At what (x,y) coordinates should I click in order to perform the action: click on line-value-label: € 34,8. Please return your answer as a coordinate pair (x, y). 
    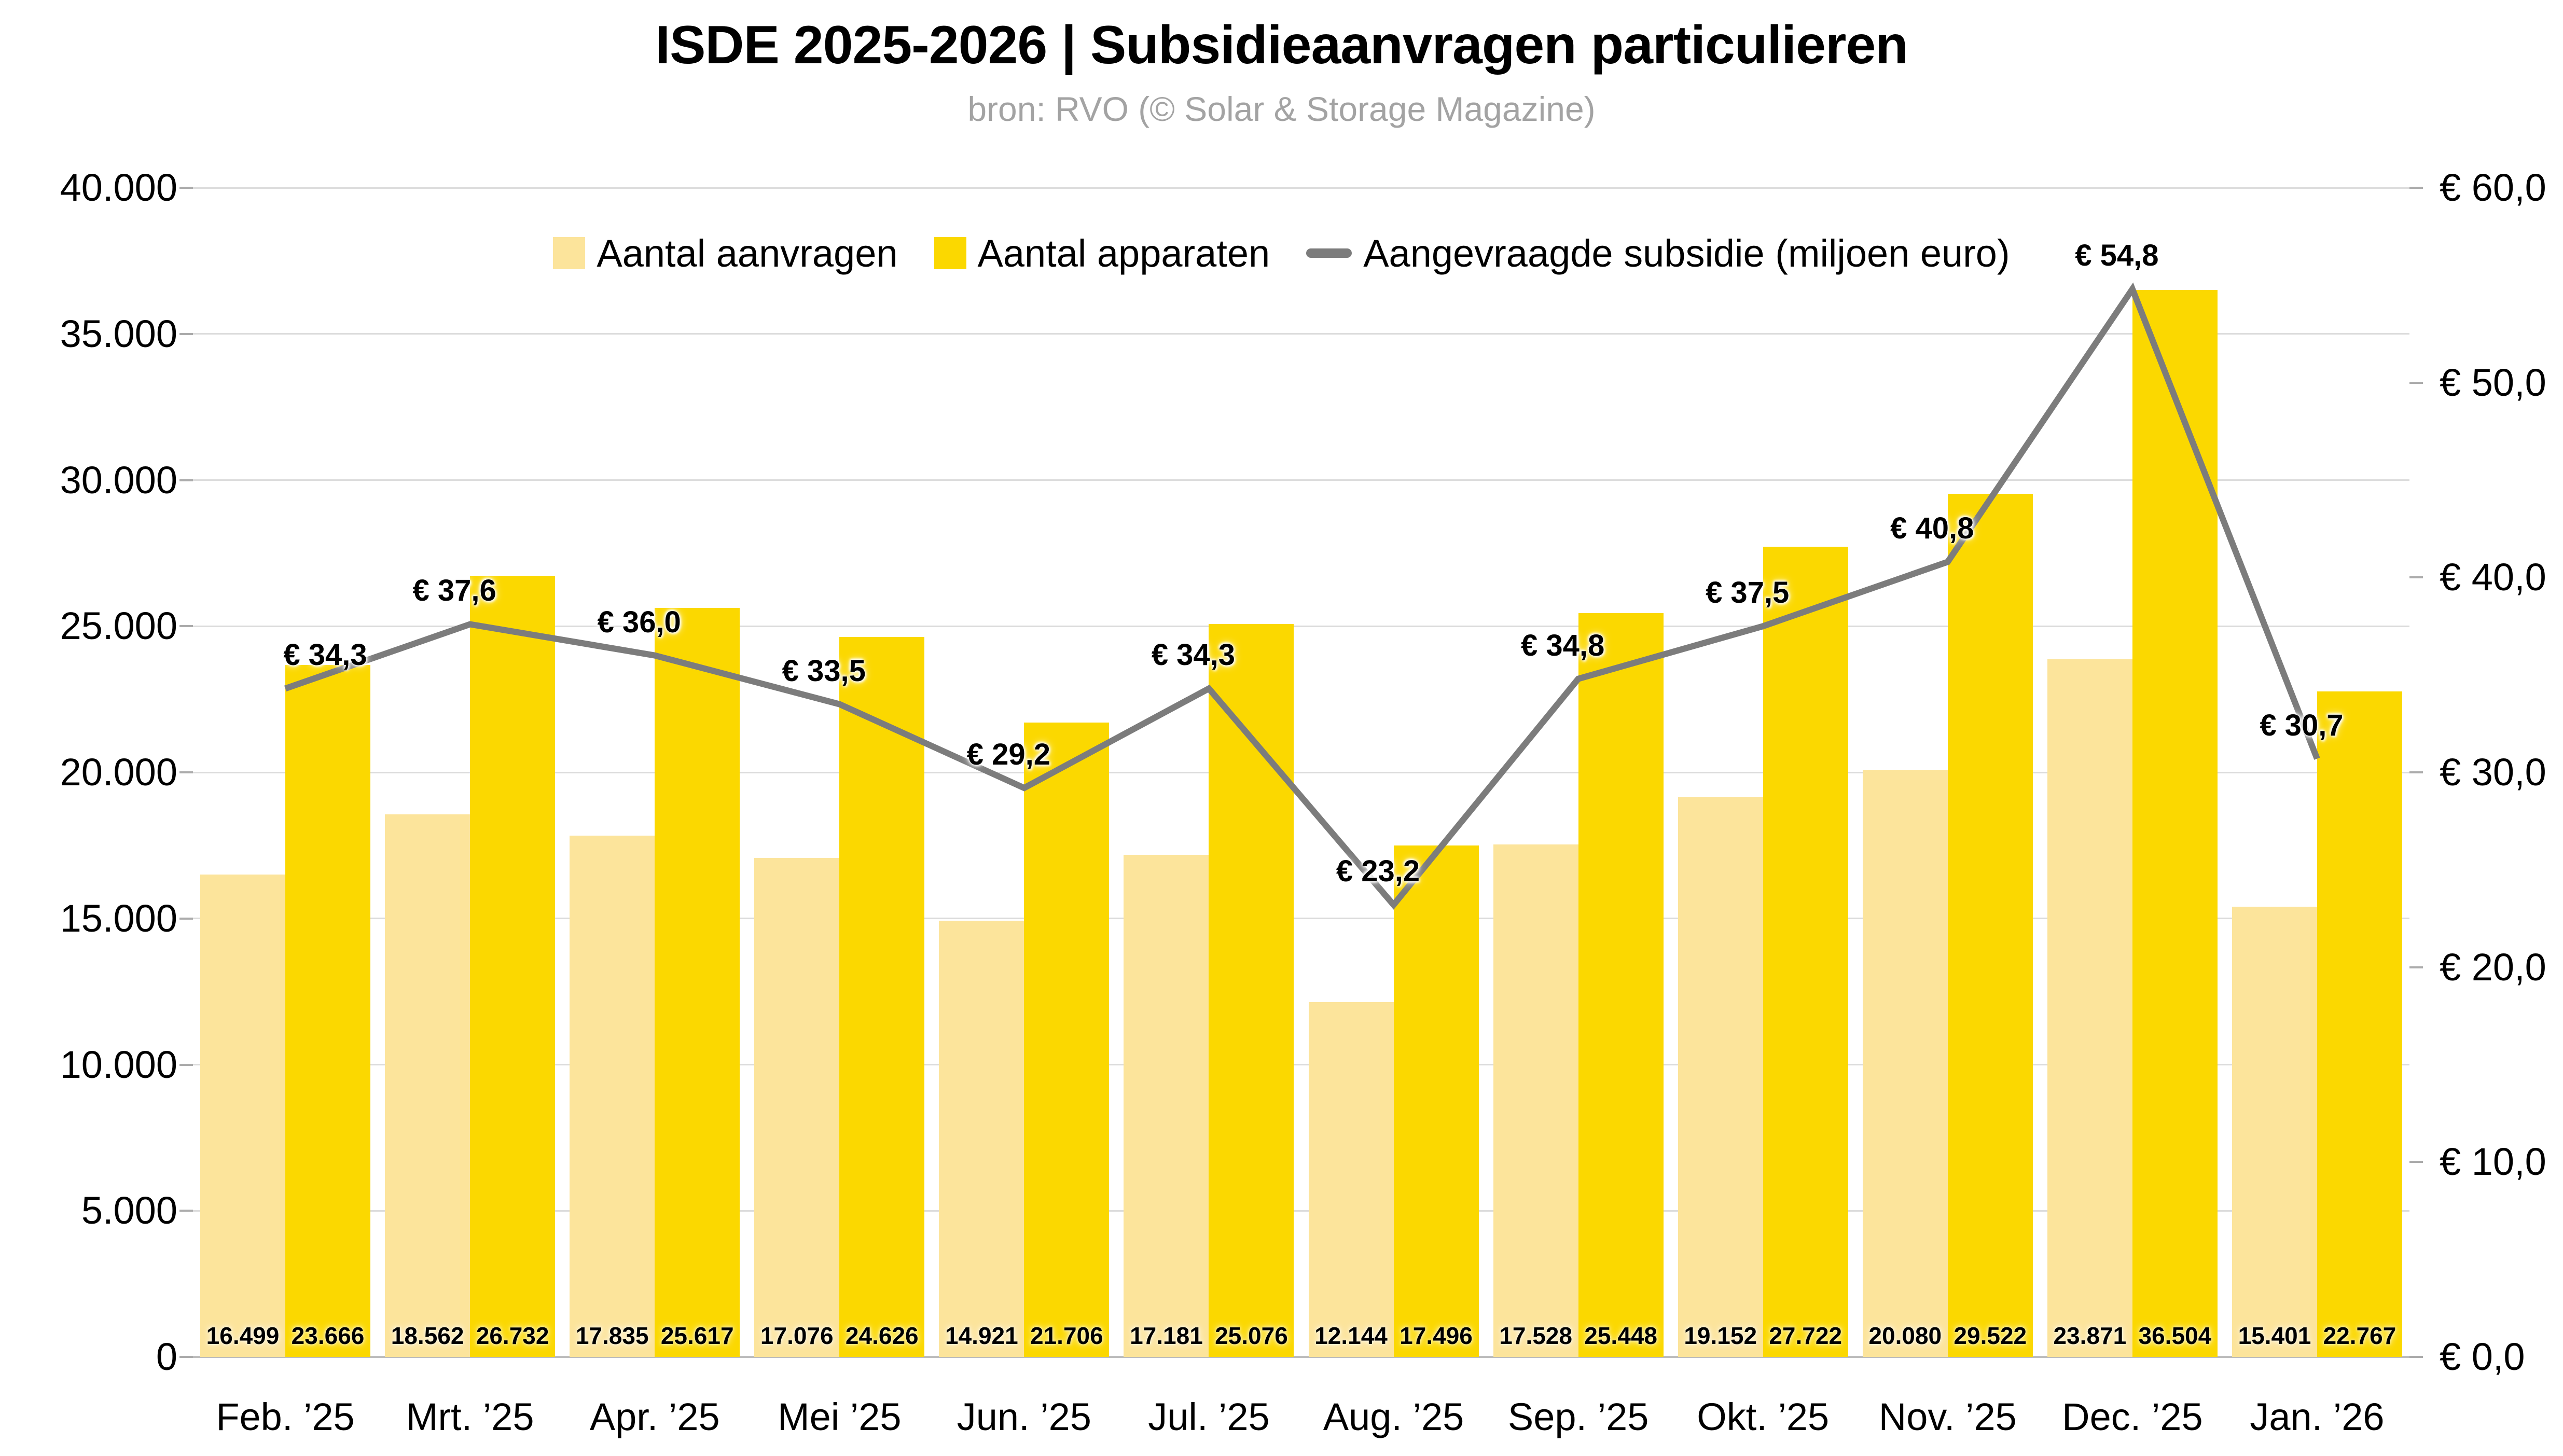
    Looking at the image, I should click on (1562, 645).